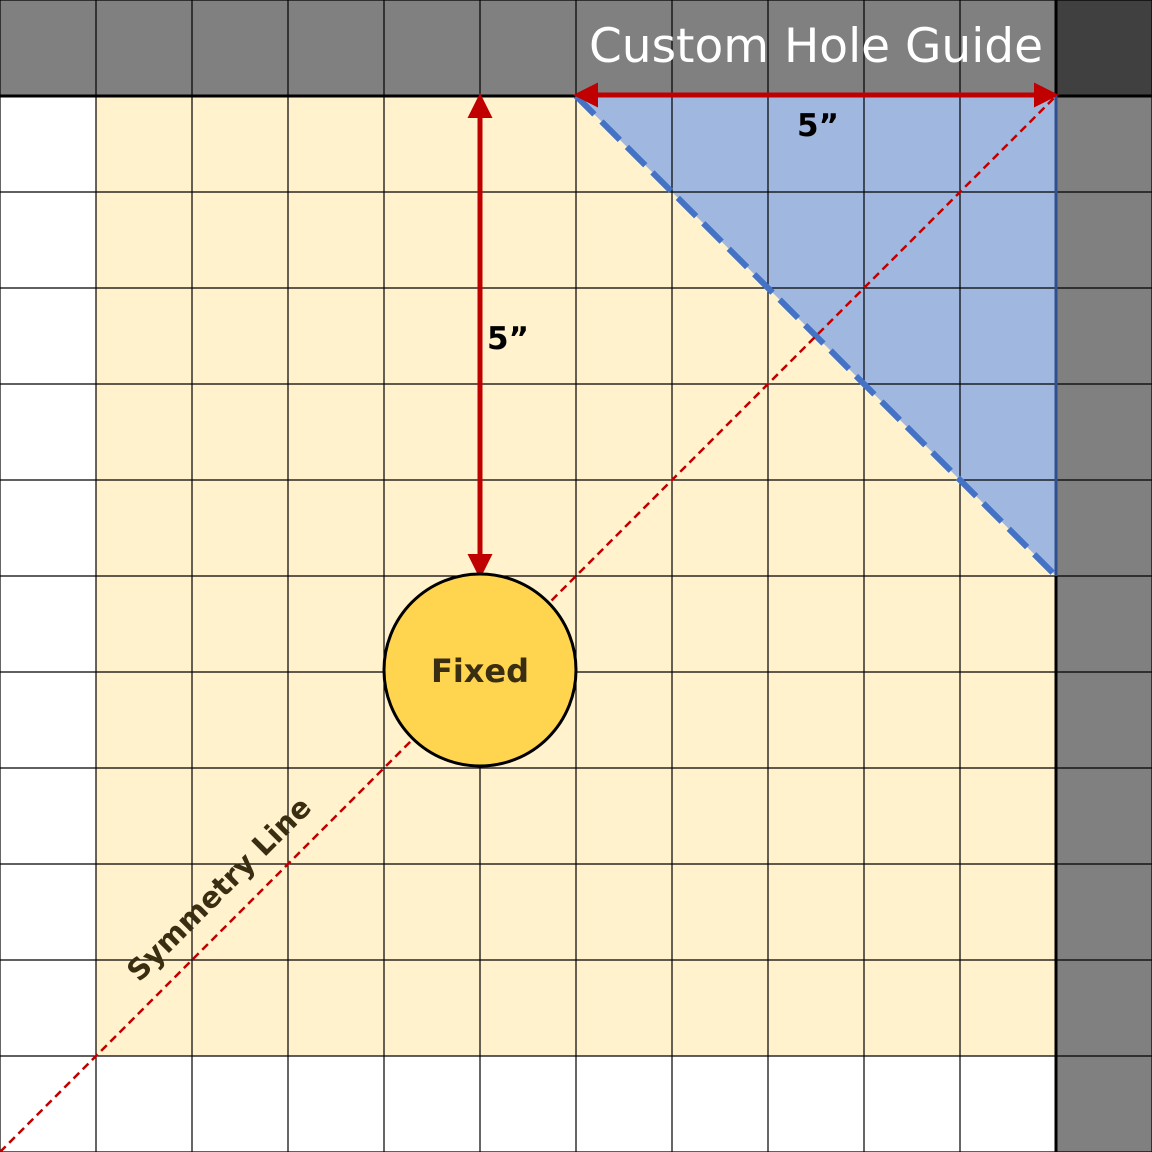 This screenshot has width=1152, height=1152. Describe the element at coordinates (816, 46) in the screenshot. I see `guide-title: Custom Hole Guide` at that location.